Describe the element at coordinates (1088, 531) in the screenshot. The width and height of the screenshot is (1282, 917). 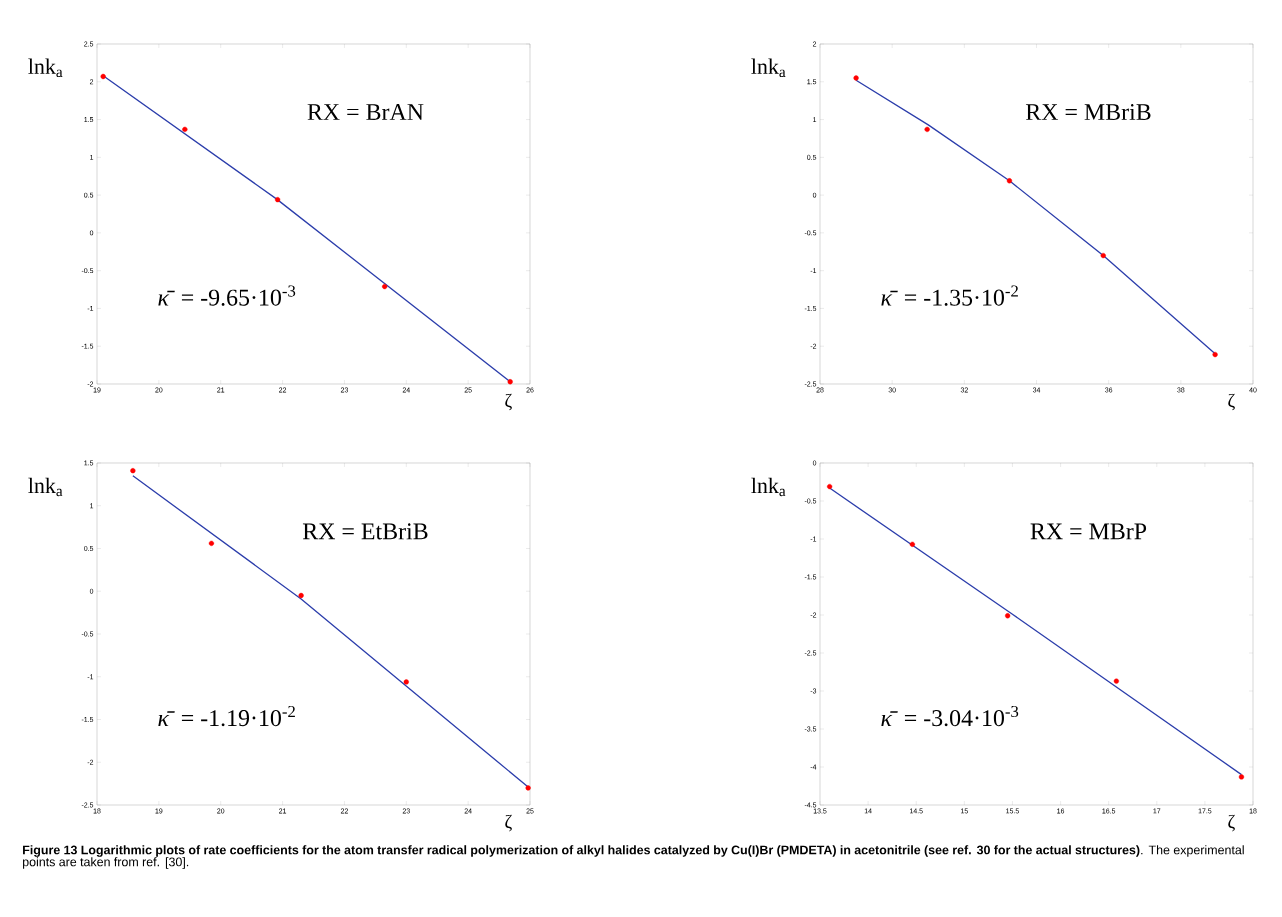
I see `annotation: RX = MBrP` at that location.